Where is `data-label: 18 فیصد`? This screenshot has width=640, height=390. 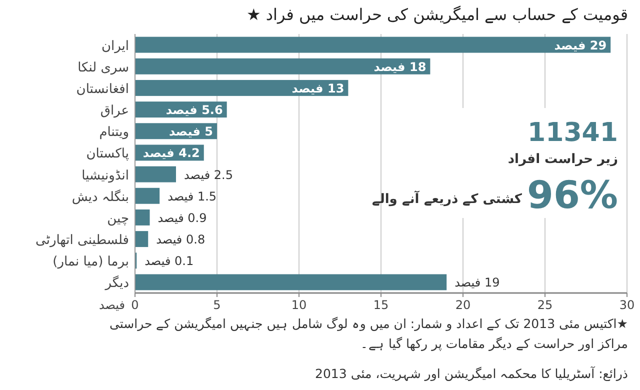 data-label: 18 فیصد is located at coordinates (400, 67).